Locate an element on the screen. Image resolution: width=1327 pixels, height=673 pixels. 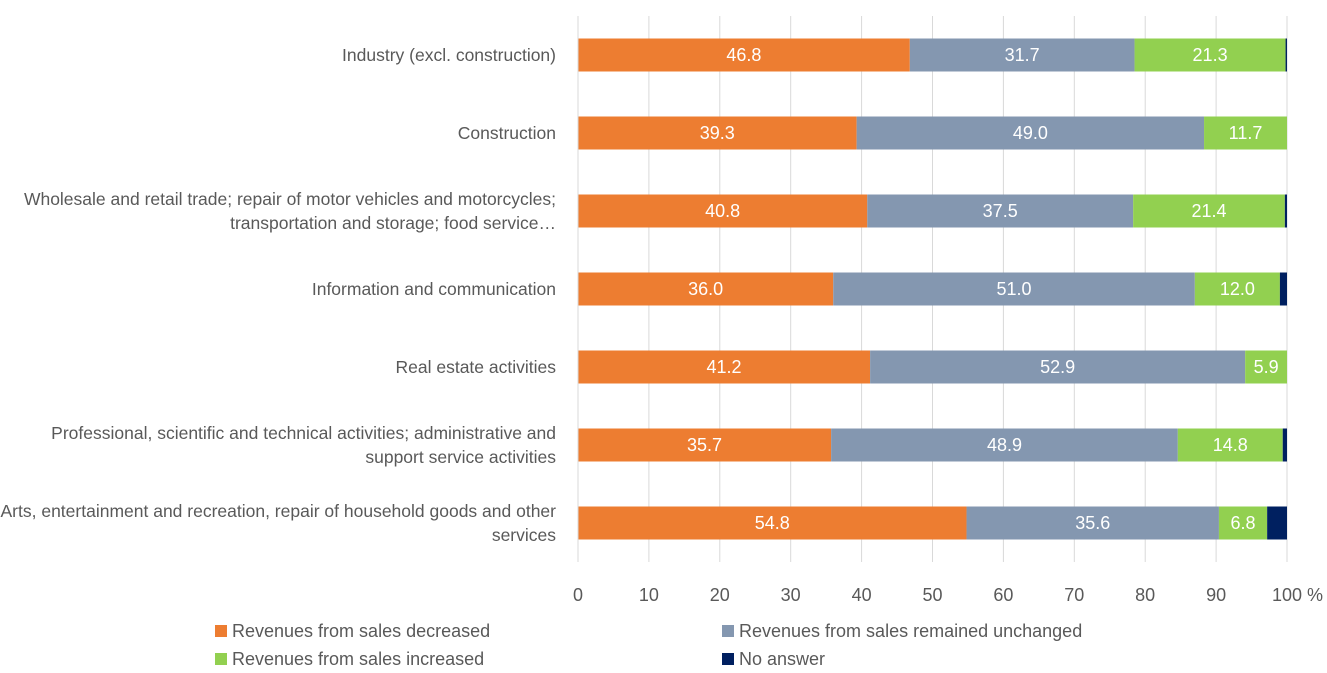
x-tick-label: 50 is located at coordinates (932, 595).